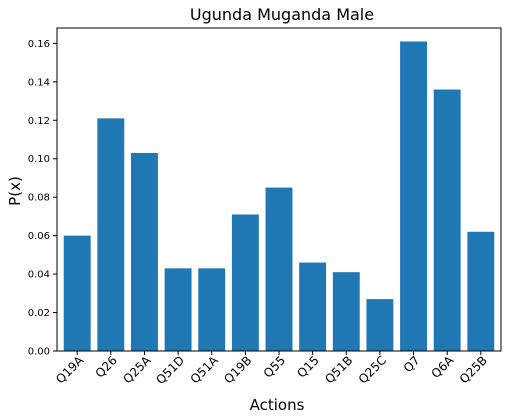 The height and width of the screenshot is (419, 512). Describe the element at coordinates (338, 369) in the screenshot. I see `x-tick-label: Q51B` at that location.